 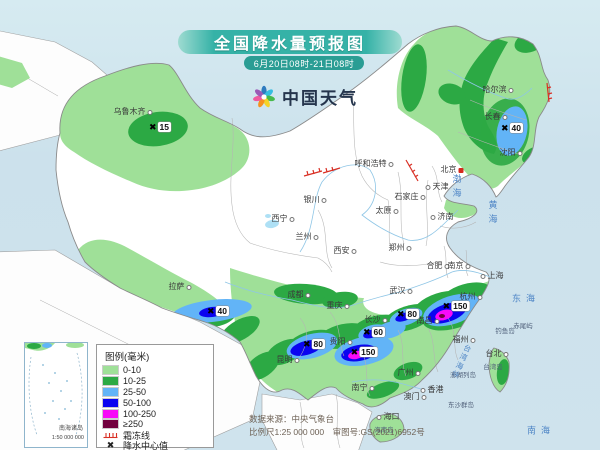 I want to click on city-label: 福州, so click(x=464, y=340).